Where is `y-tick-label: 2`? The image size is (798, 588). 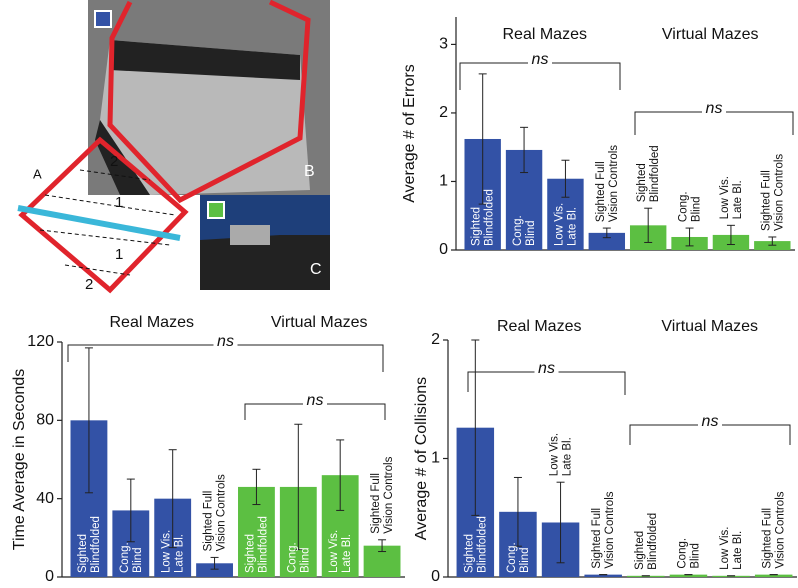
y-tick-label: 2 is located at coordinates (443, 112).